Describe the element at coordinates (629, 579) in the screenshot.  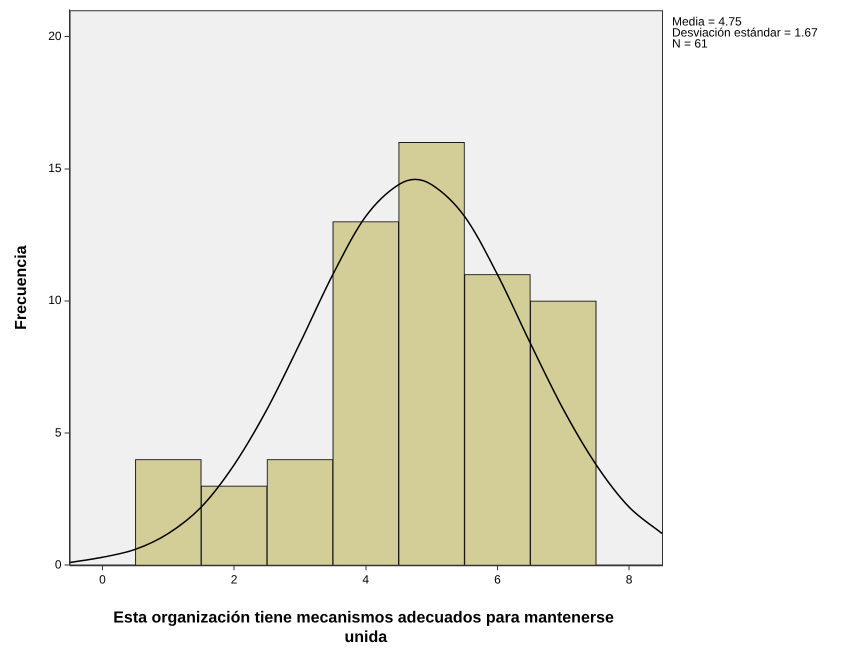
I see `x-tick-label: 8` at that location.